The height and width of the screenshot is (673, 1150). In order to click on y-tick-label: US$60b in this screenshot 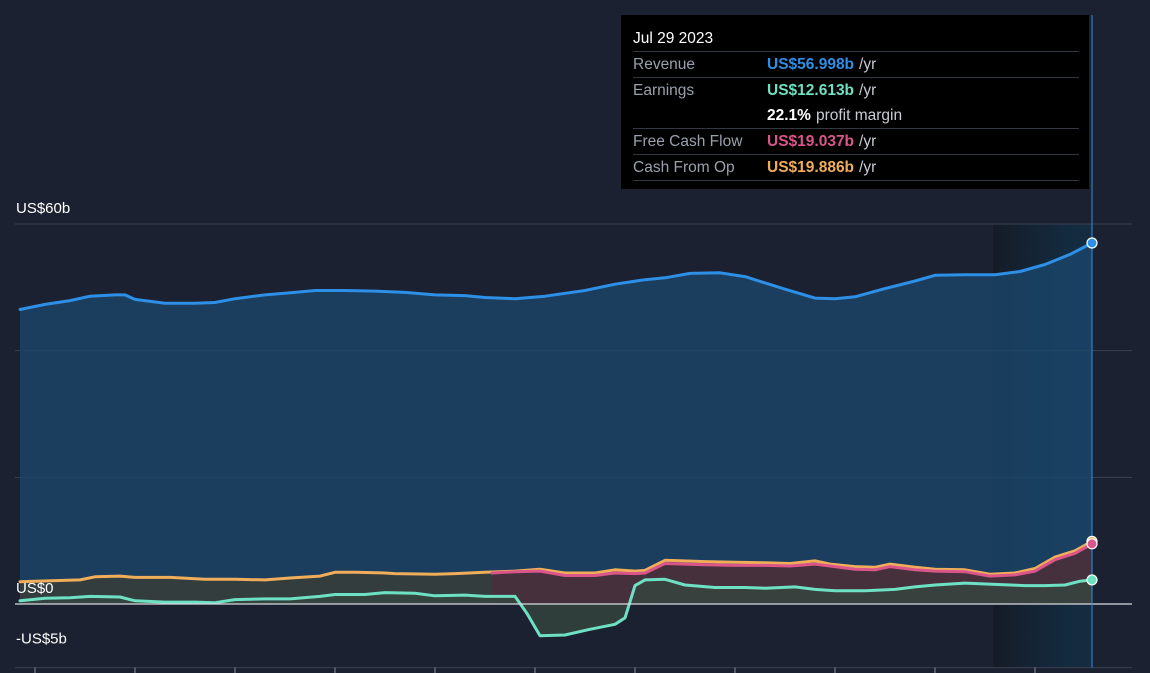, I will do `click(43, 208)`.